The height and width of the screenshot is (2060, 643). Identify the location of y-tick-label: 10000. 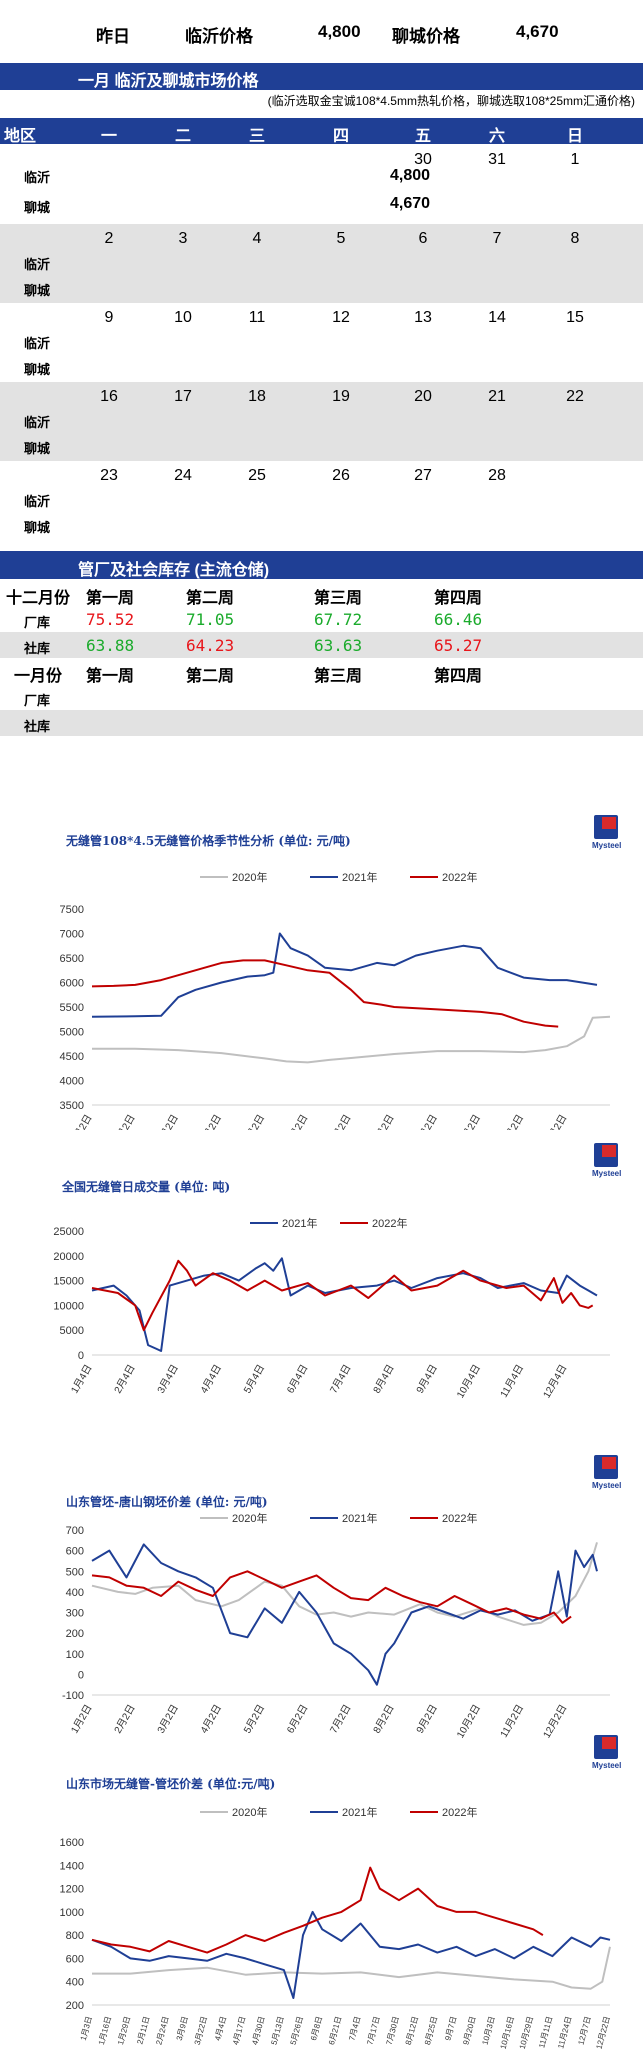
(68, 1306).